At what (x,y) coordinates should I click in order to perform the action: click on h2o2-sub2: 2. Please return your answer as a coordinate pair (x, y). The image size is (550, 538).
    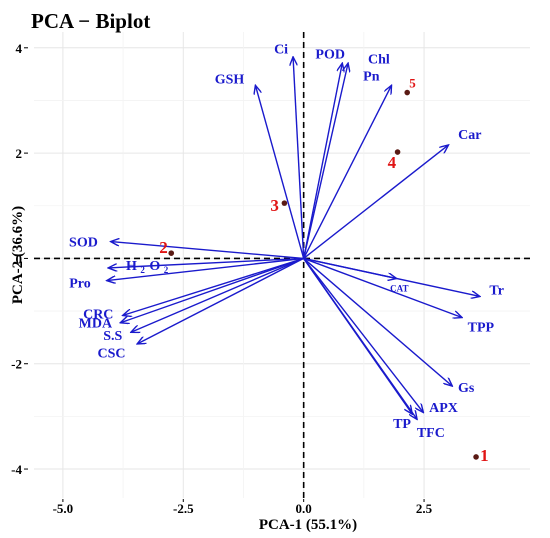
    Looking at the image, I should click on (166, 270).